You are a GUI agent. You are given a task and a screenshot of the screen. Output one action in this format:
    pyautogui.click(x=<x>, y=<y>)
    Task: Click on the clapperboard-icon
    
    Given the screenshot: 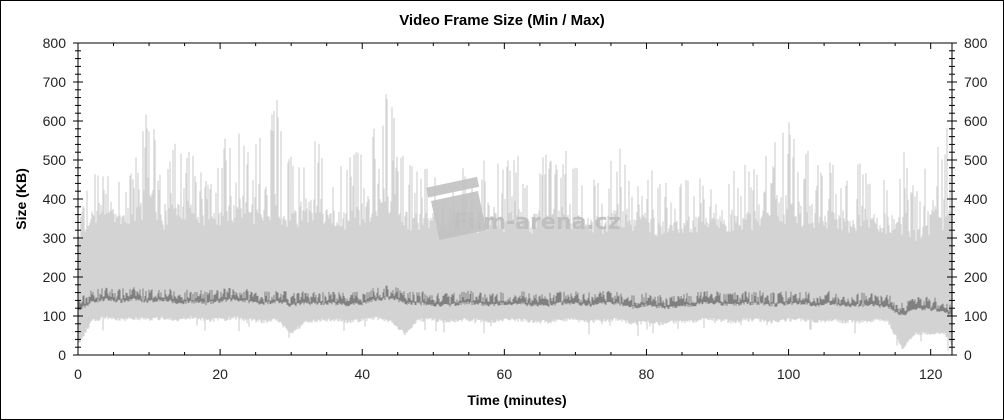 What is the action you would take?
    pyautogui.click(x=456, y=208)
    